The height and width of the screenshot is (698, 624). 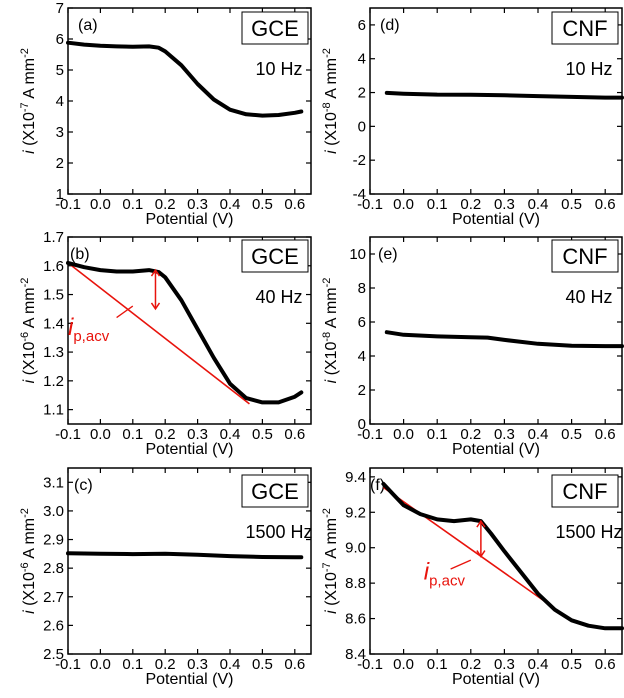 I want to click on y-tick-label: 3.1, so click(x=53, y=482).